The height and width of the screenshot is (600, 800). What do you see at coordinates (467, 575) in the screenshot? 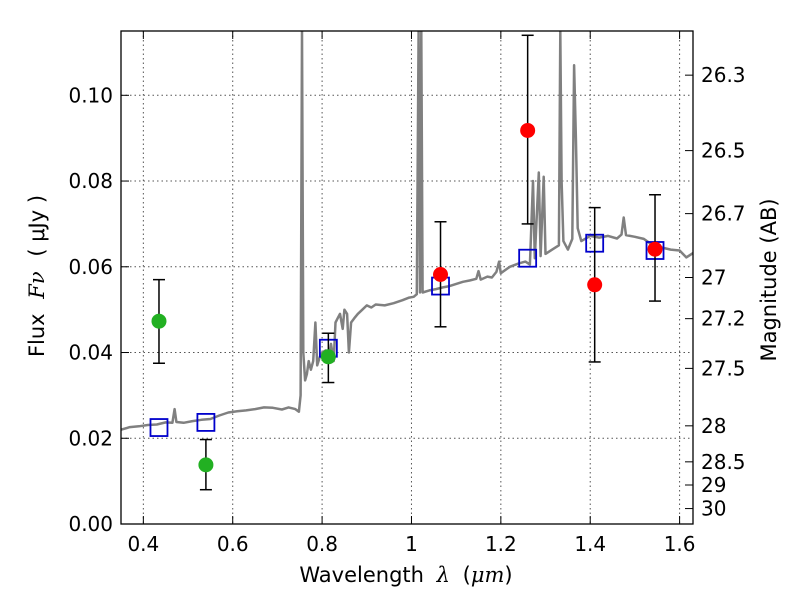
I see `x-axis-label-unit-open: (` at bounding box center [467, 575].